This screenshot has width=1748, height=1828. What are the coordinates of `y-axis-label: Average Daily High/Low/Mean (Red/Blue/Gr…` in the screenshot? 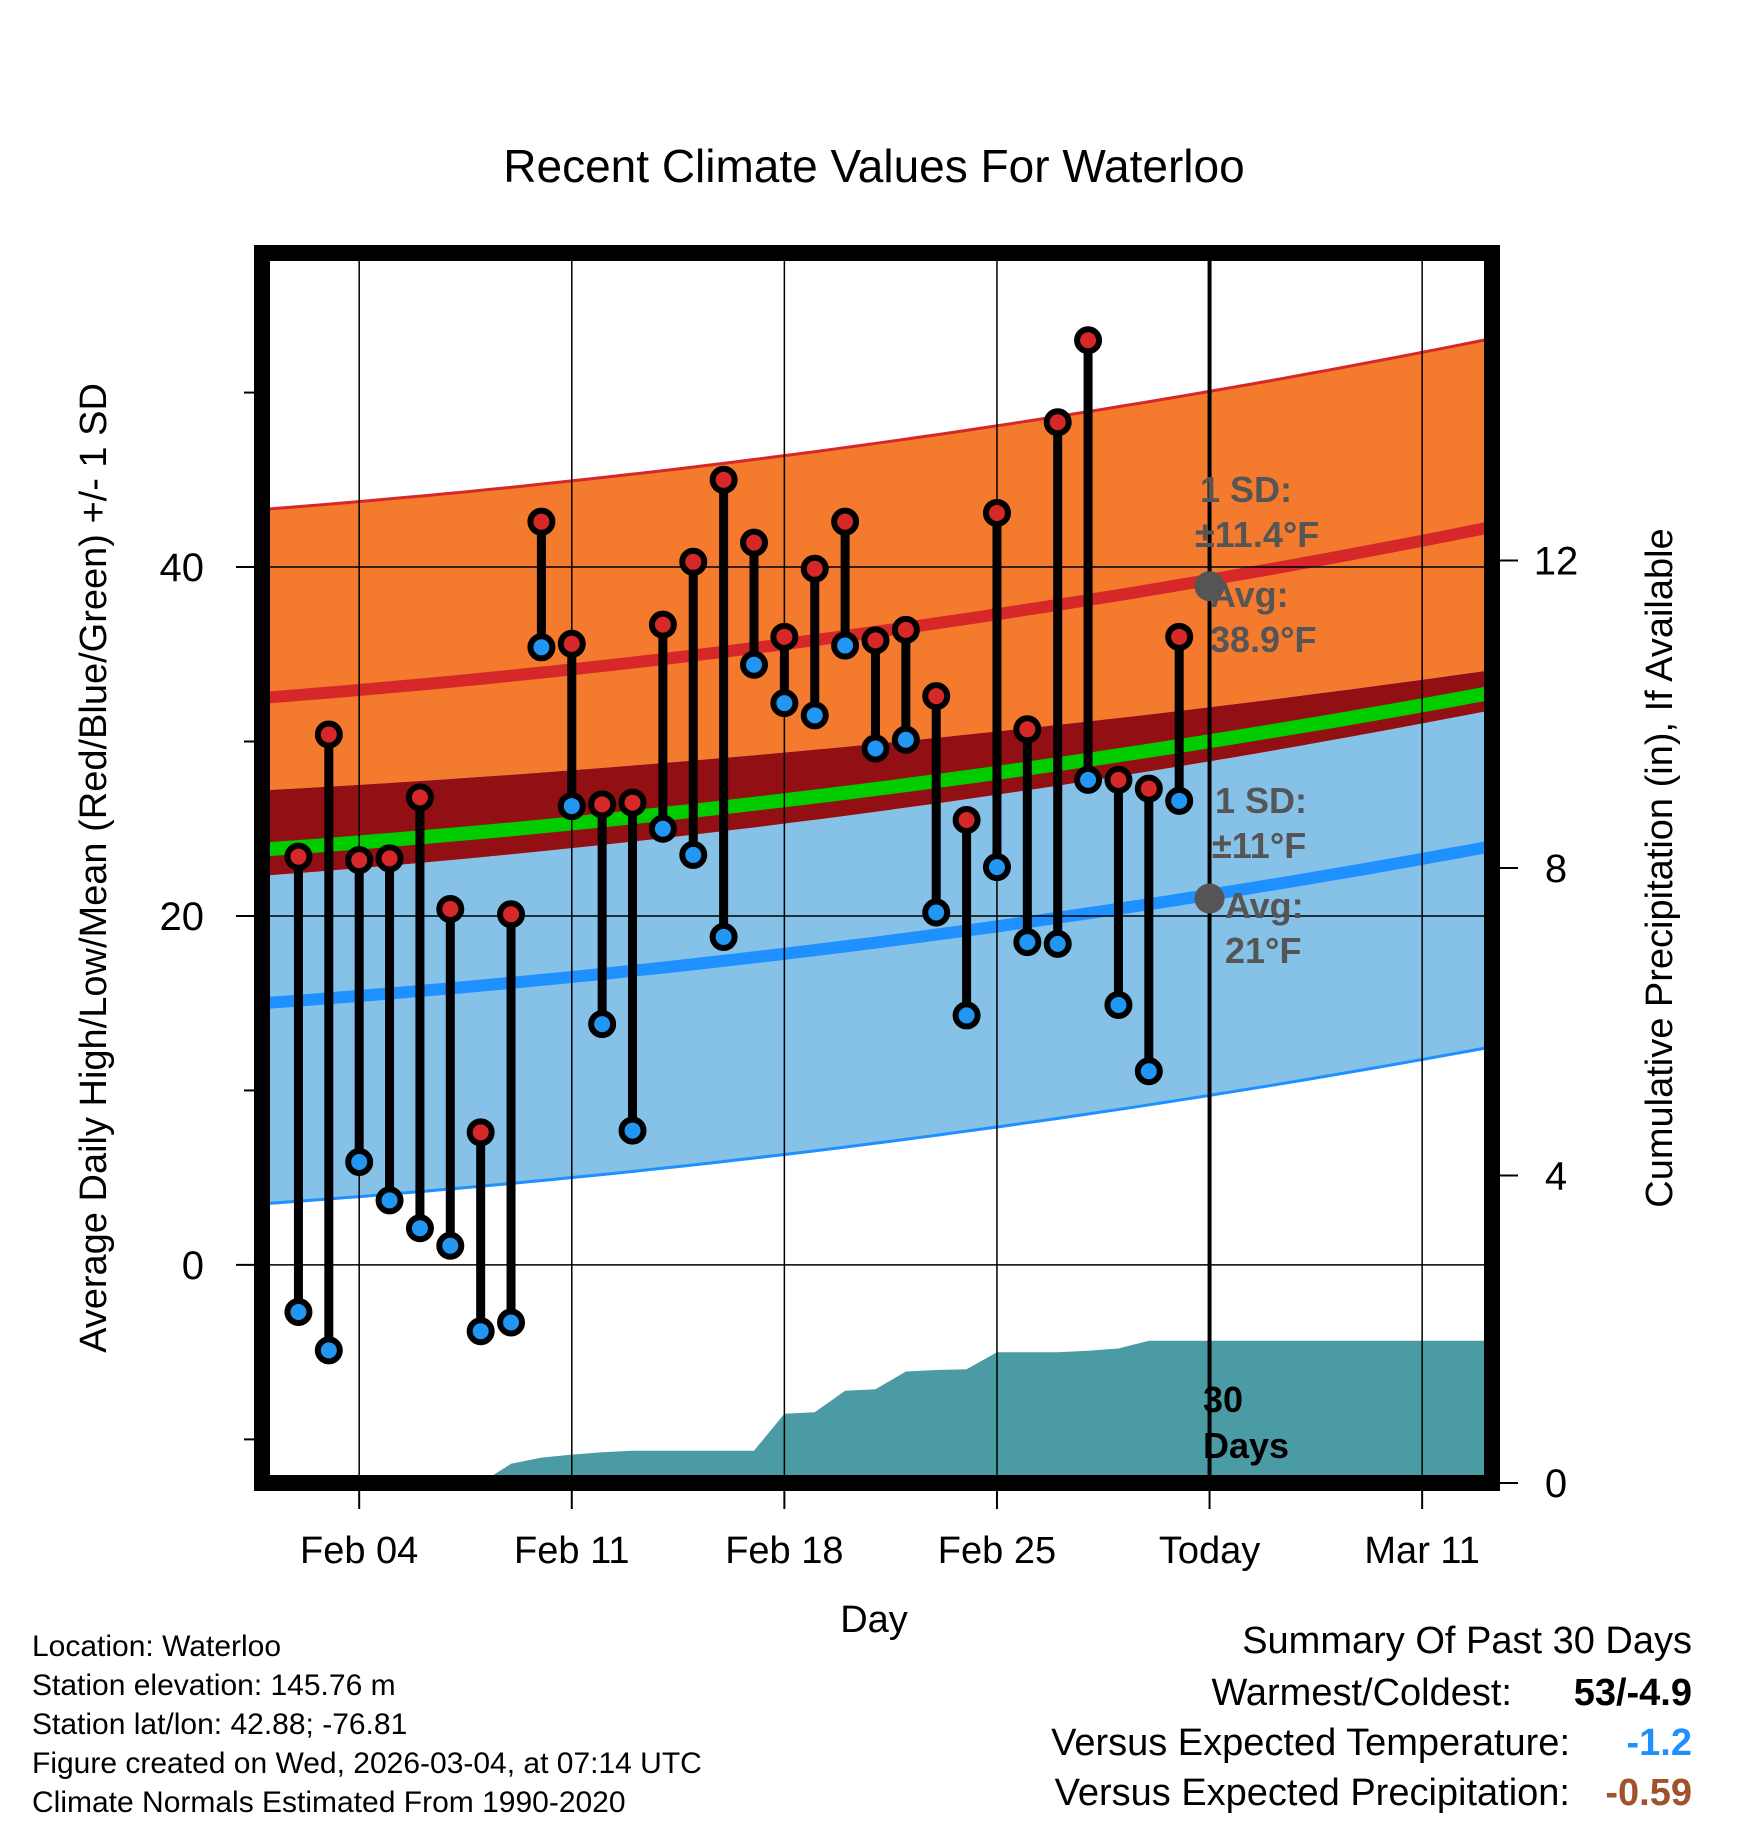 It's located at (94, 868).